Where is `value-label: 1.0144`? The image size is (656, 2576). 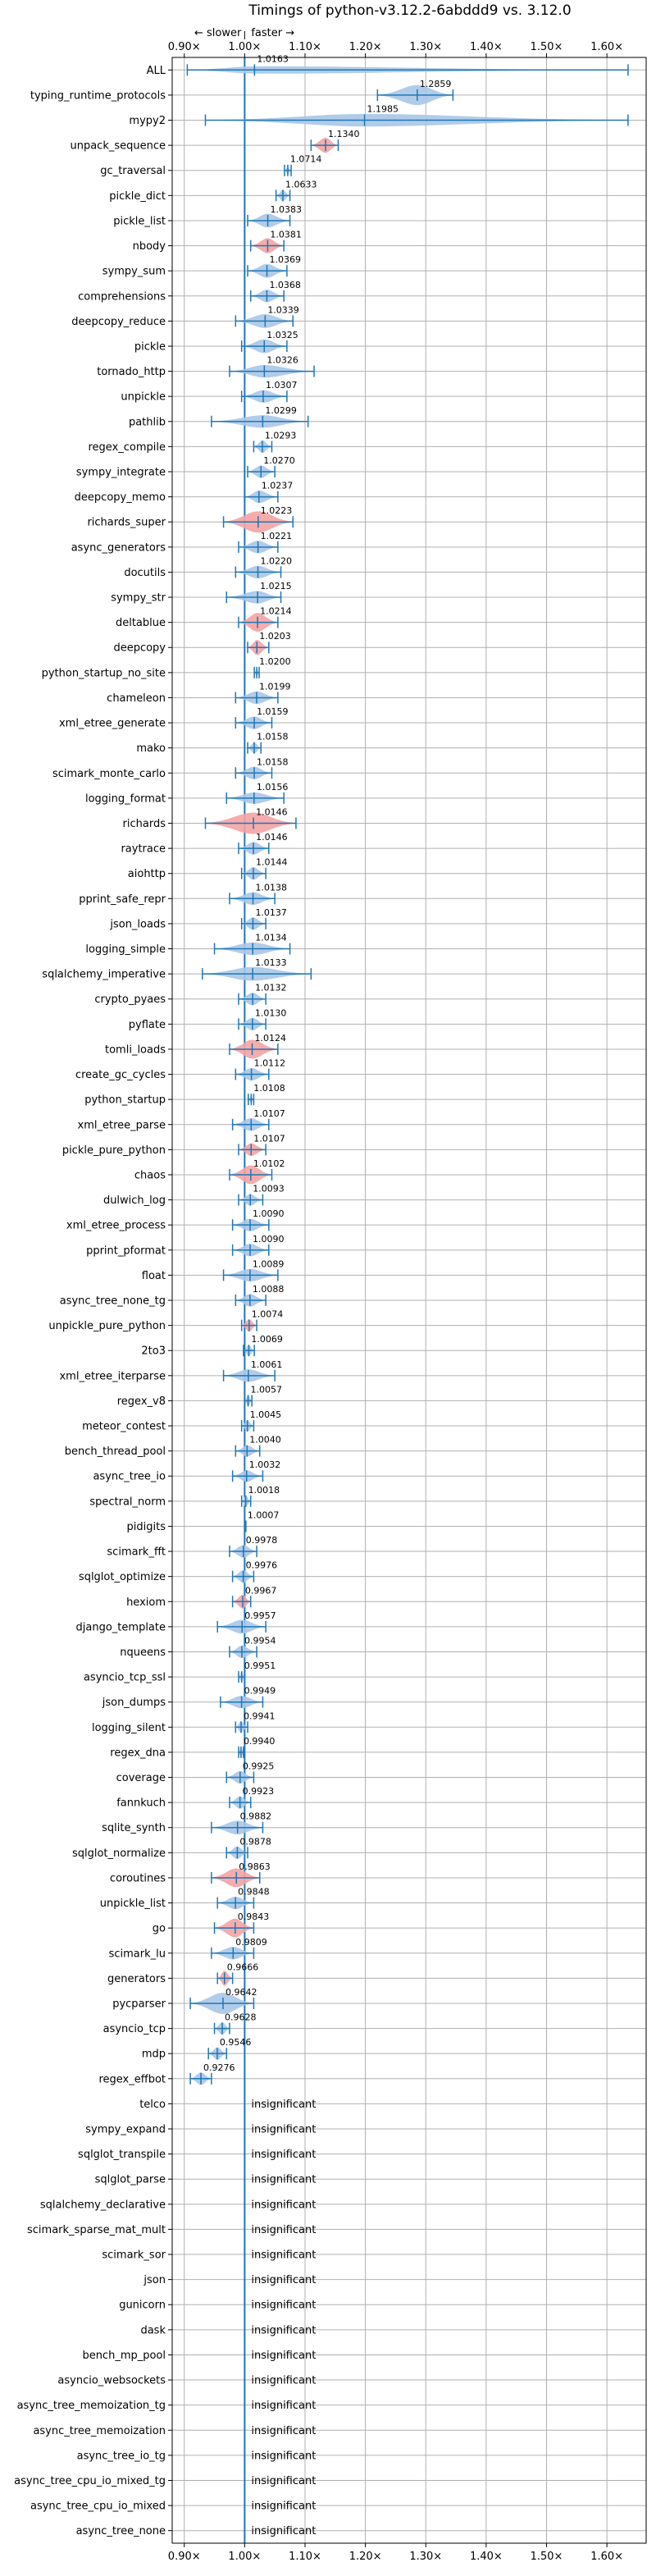
value-label: 1.0144 is located at coordinates (272, 863).